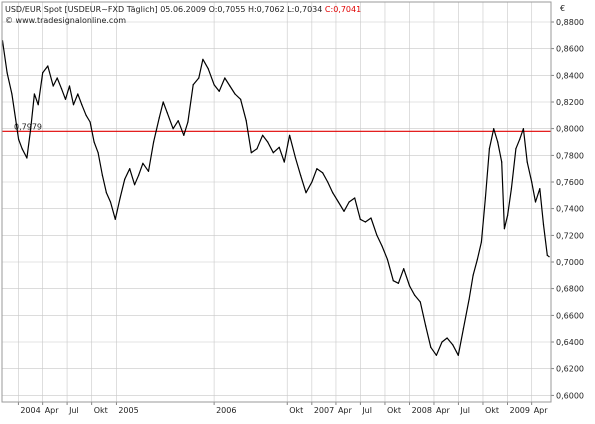 The width and height of the screenshot is (595, 424). Describe the element at coordinates (128, 410) in the screenshot. I see `x-tick-label: 2005` at that location.